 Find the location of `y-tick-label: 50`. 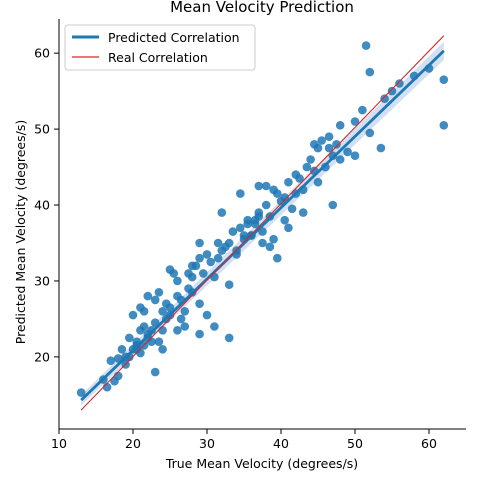

y-tick-label: 50 is located at coordinates (42, 129).